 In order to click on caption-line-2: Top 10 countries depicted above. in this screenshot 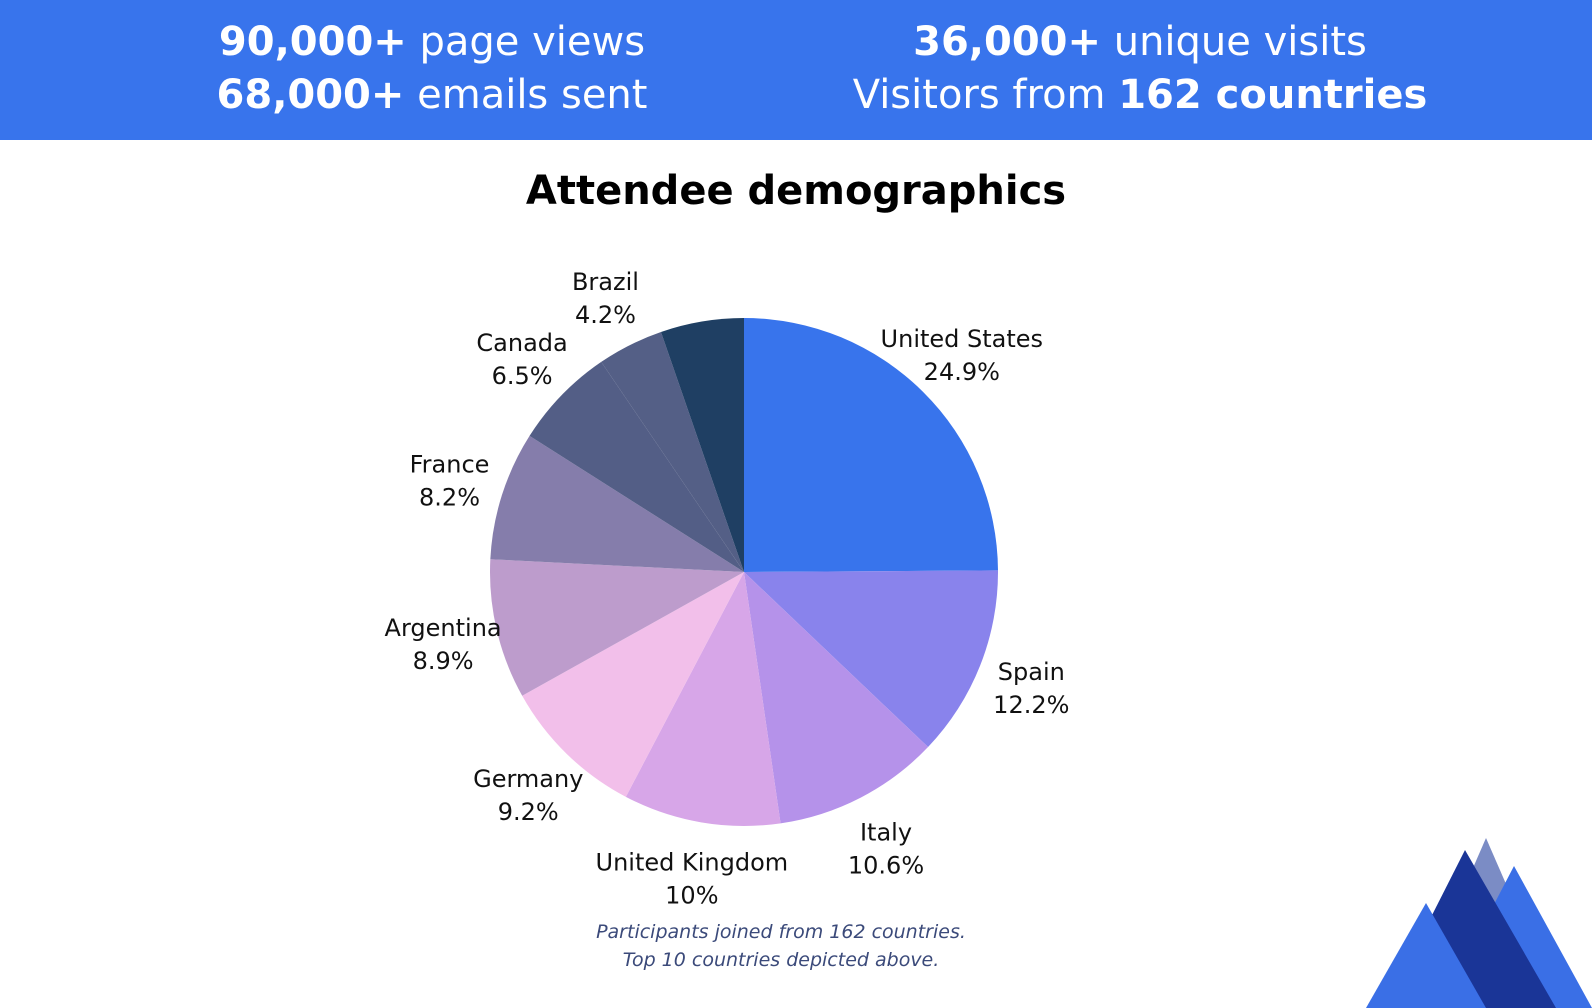, I will do `click(781, 960)`.